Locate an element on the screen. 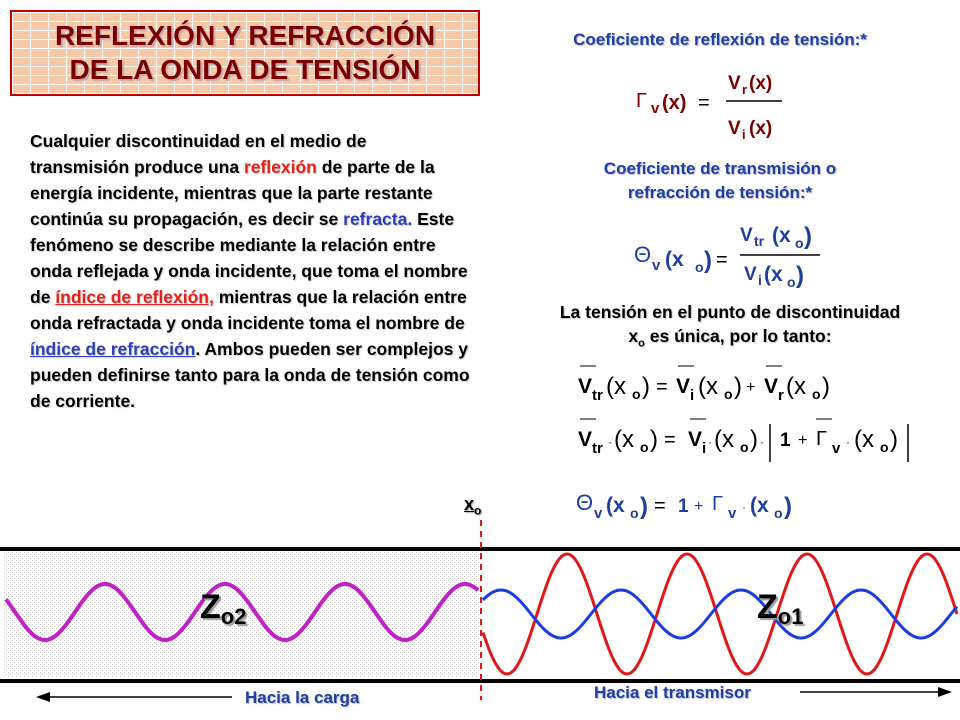 Image resolution: width=960 pixels, height=720 pixels. eq5-theta-close: ) is located at coordinates (644, 506).